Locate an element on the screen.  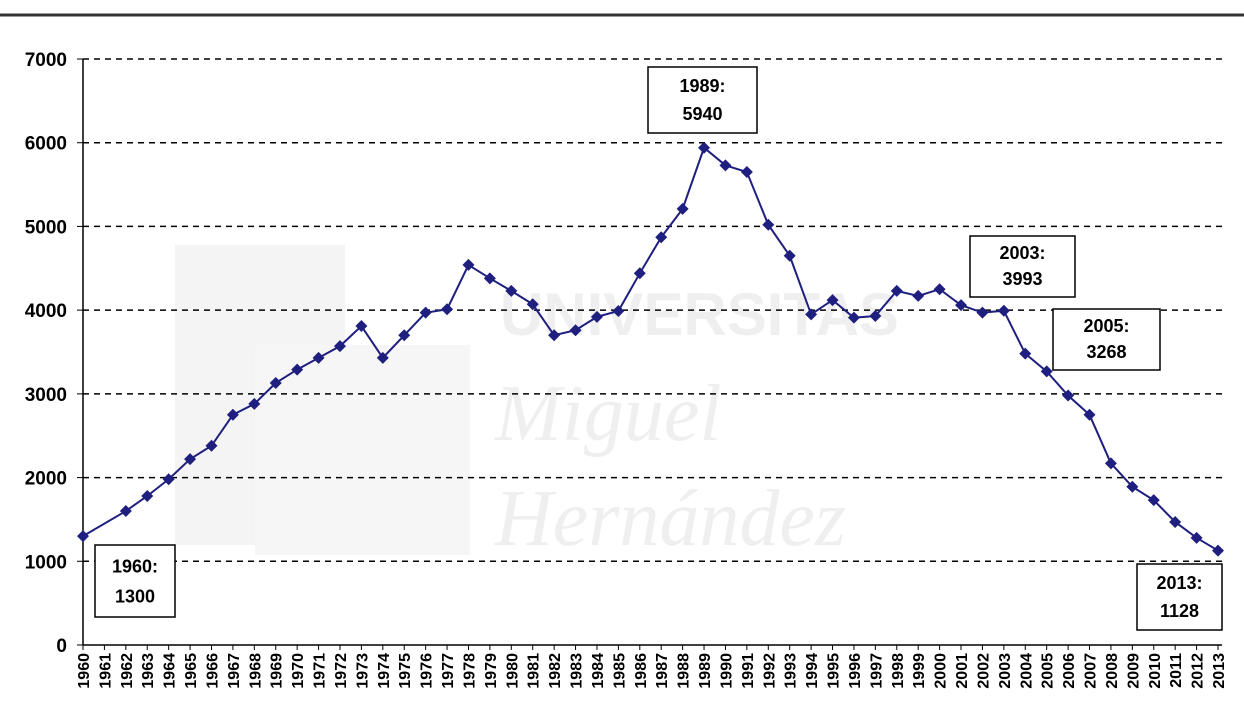
y-tick-label: 5000 is located at coordinates (46, 227).